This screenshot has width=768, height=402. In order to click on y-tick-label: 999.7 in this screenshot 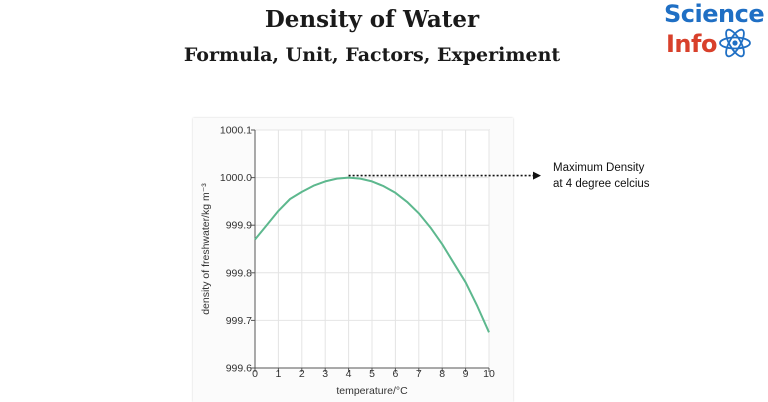, I will do `click(239, 321)`.